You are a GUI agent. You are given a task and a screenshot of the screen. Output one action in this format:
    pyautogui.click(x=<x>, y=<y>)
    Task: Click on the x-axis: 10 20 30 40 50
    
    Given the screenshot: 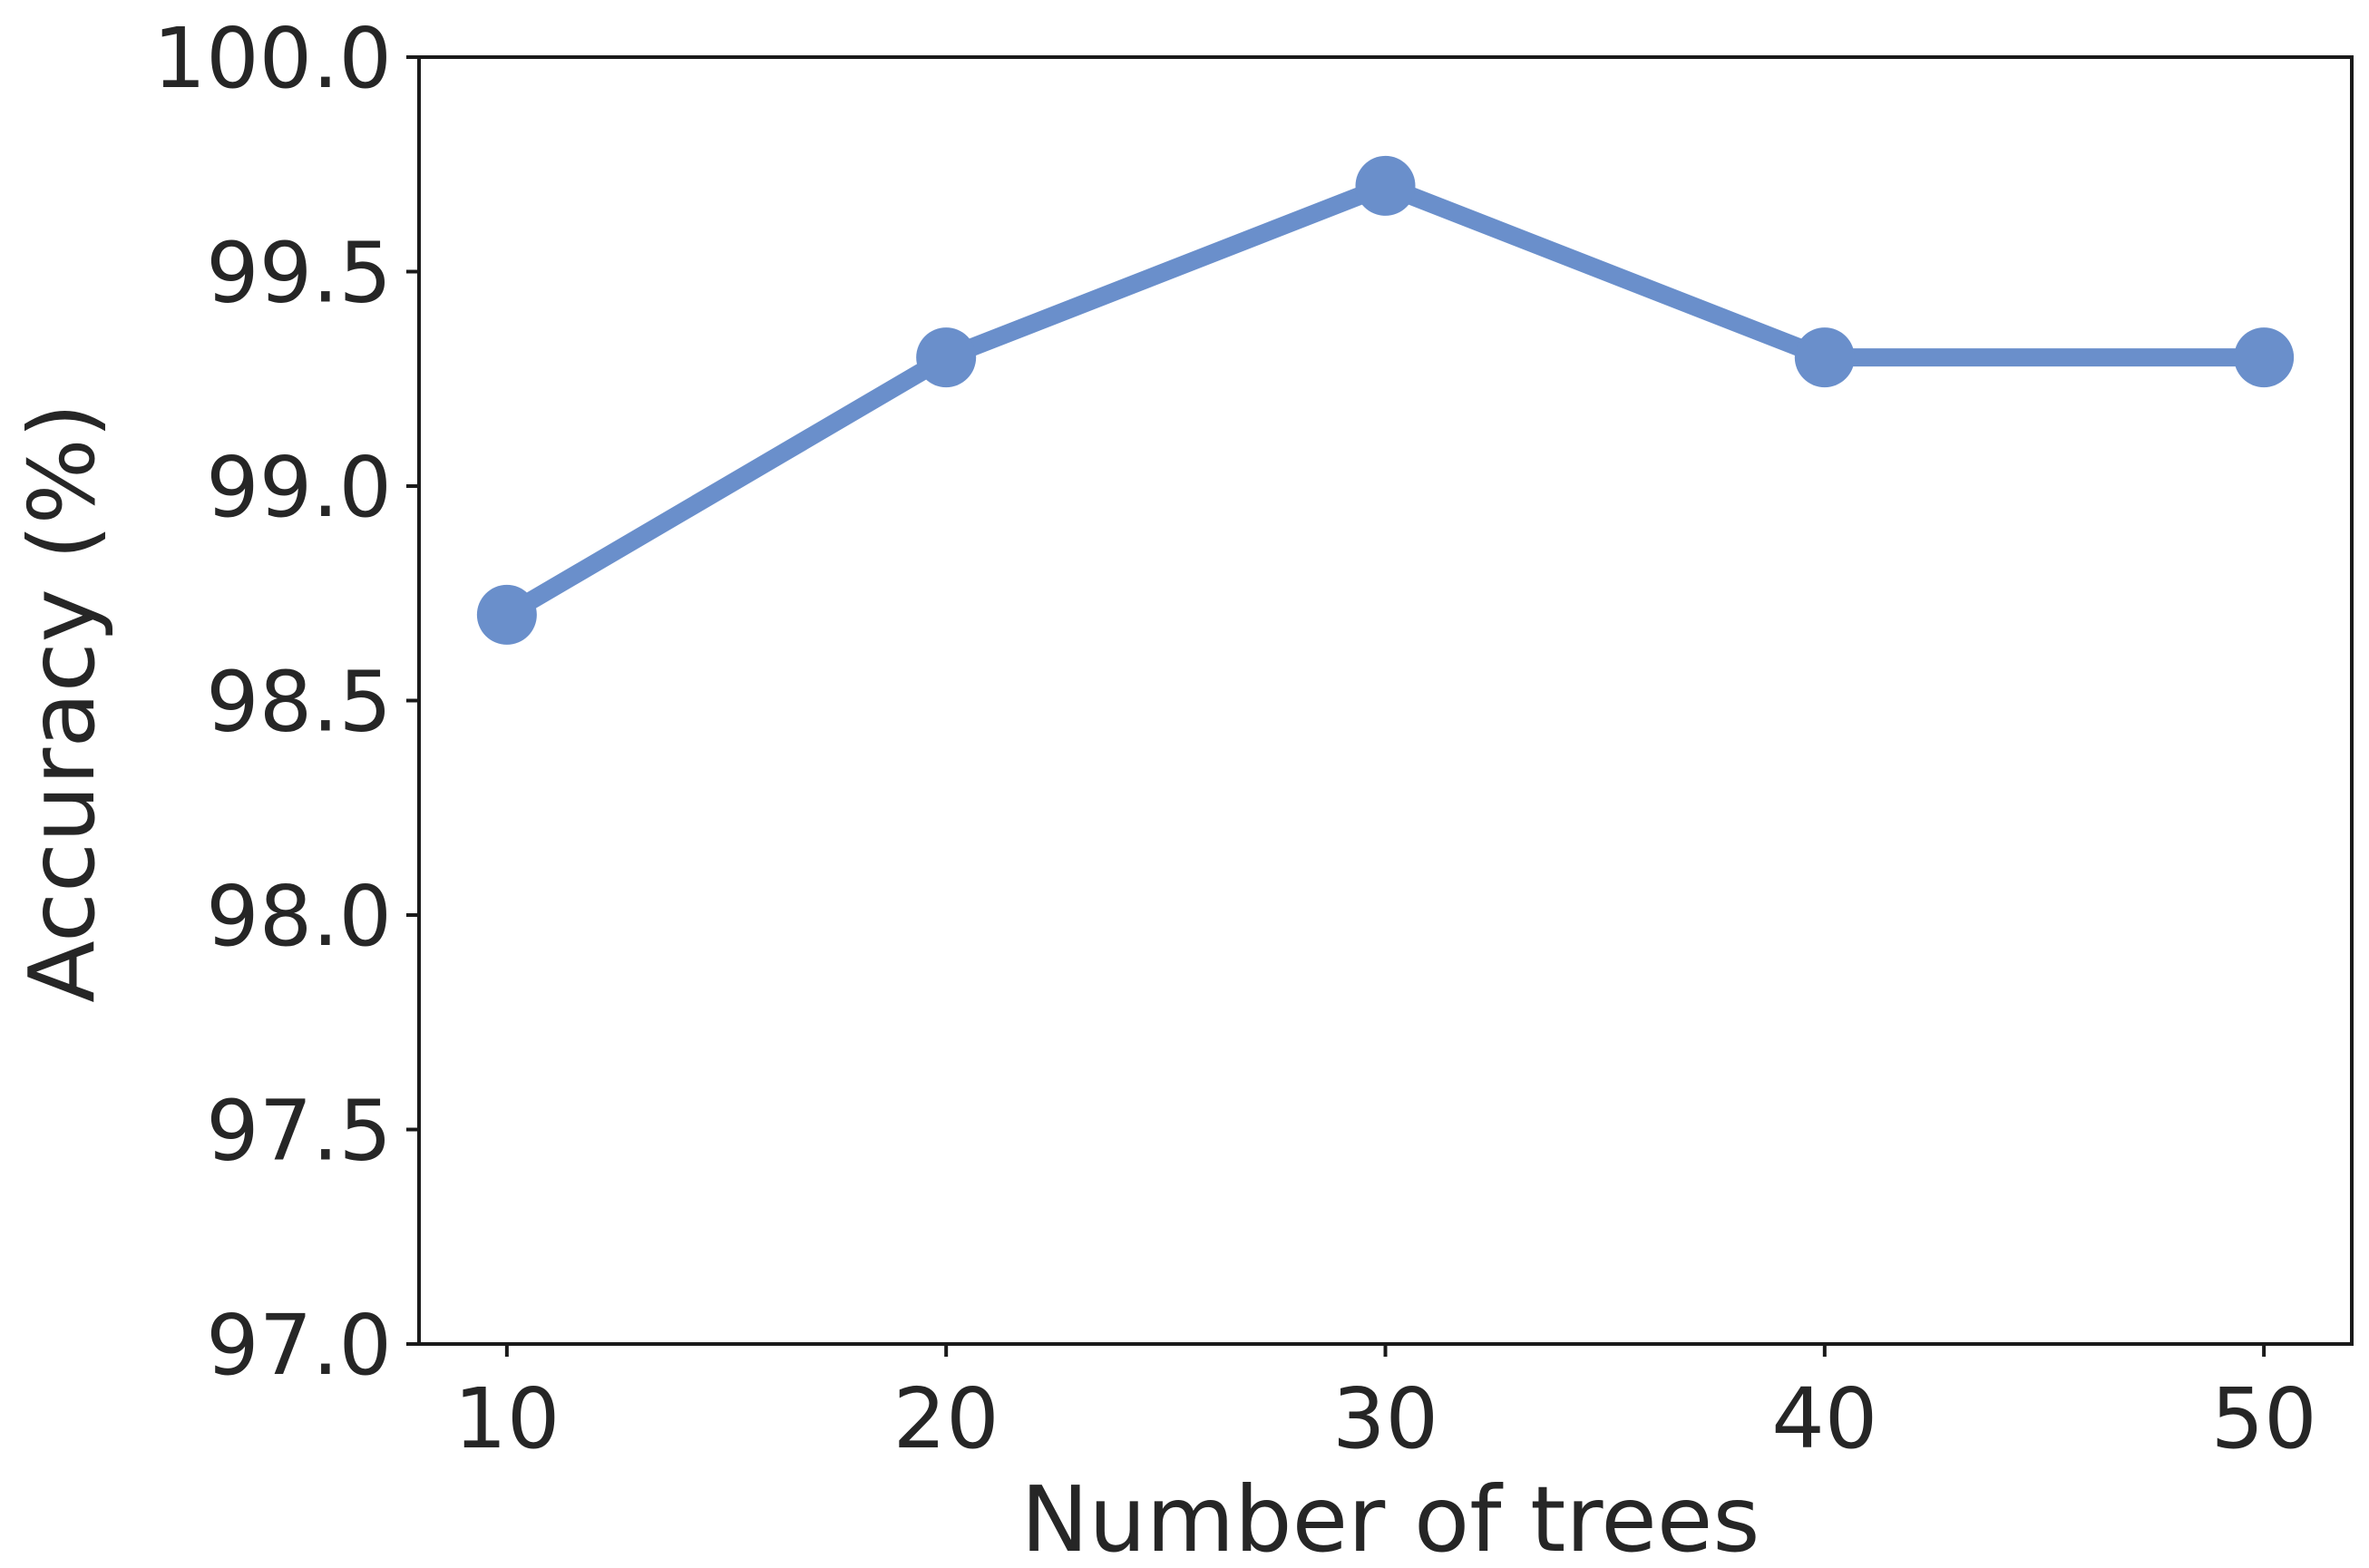 What is the action you would take?
    pyautogui.click(x=1385, y=1405)
    